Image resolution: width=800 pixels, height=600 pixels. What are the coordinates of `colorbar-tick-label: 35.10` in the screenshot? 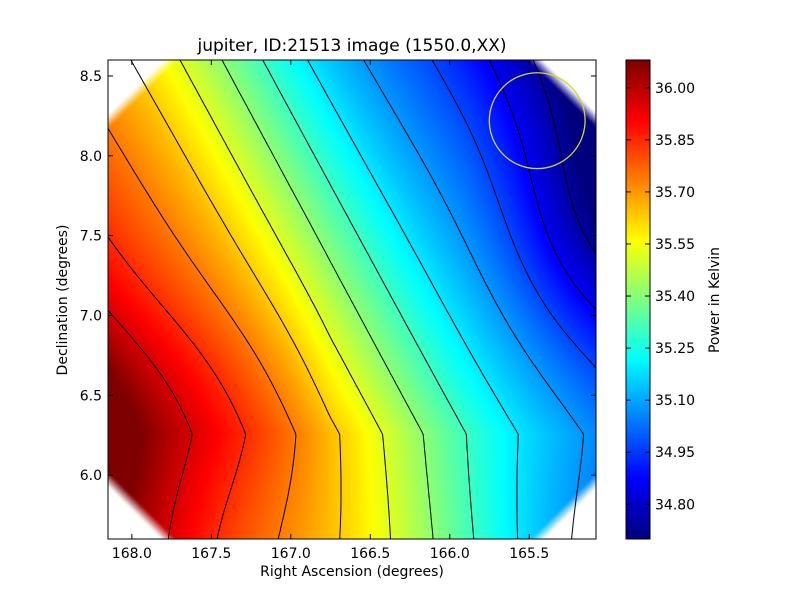 It's located at (675, 401).